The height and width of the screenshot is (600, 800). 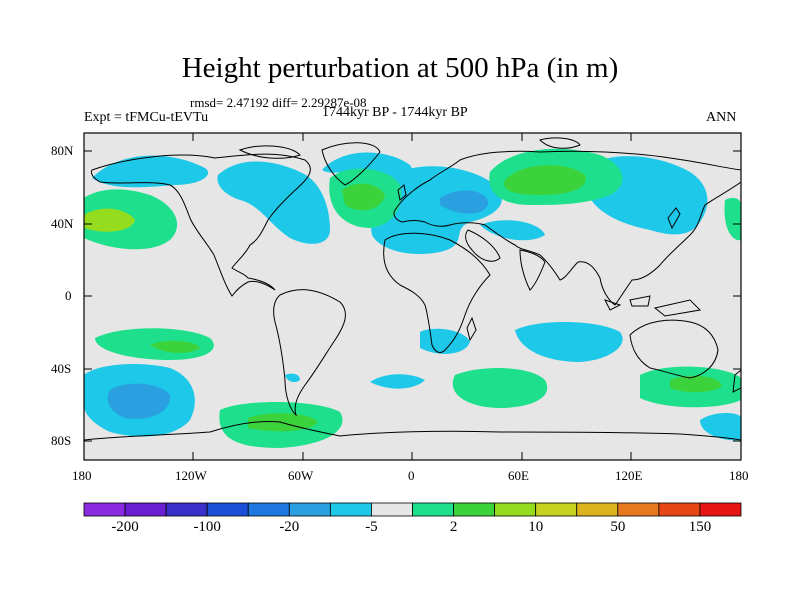 What do you see at coordinates (674, 218) in the screenshot?
I see `coastline-japan` at bounding box center [674, 218].